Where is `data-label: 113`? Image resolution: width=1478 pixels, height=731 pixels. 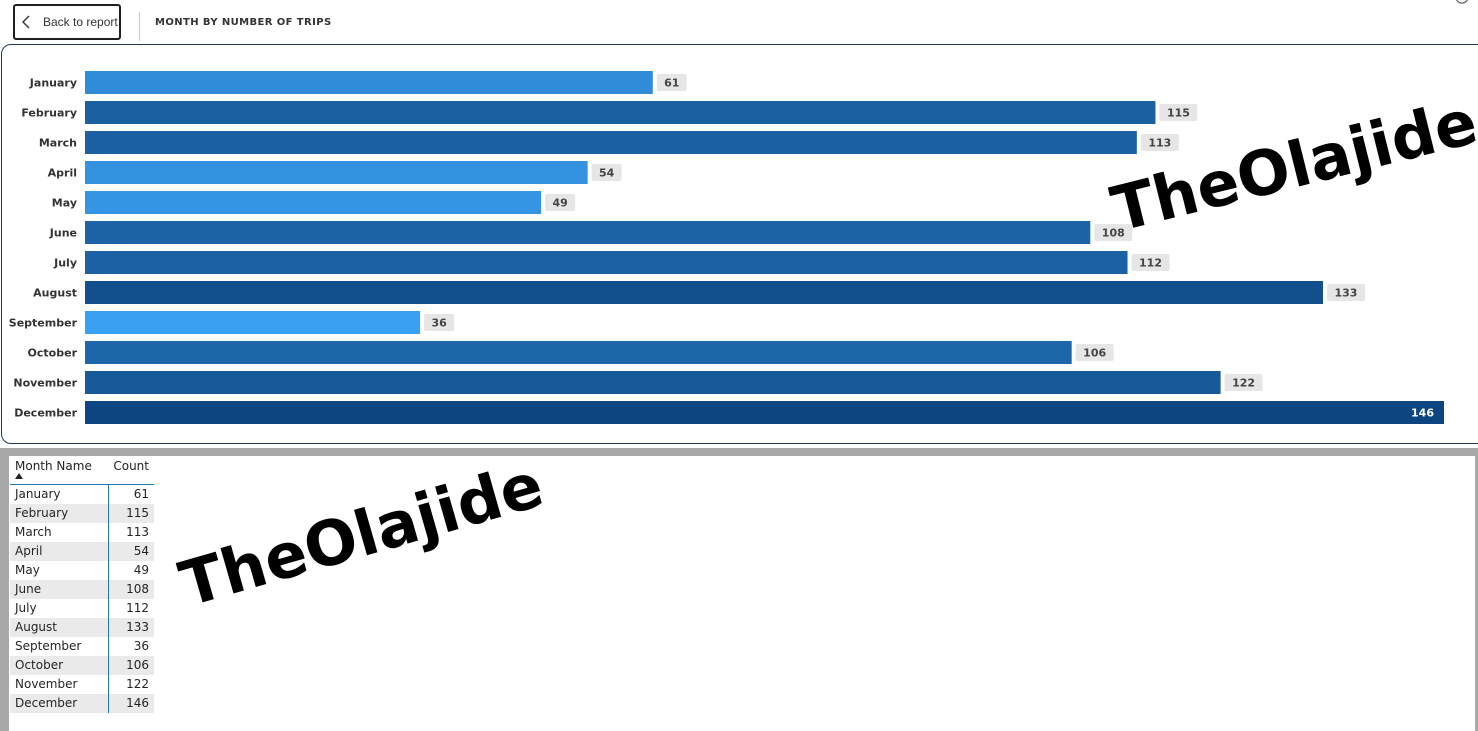 data-label: 113 is located at coordinates (1159, 143).